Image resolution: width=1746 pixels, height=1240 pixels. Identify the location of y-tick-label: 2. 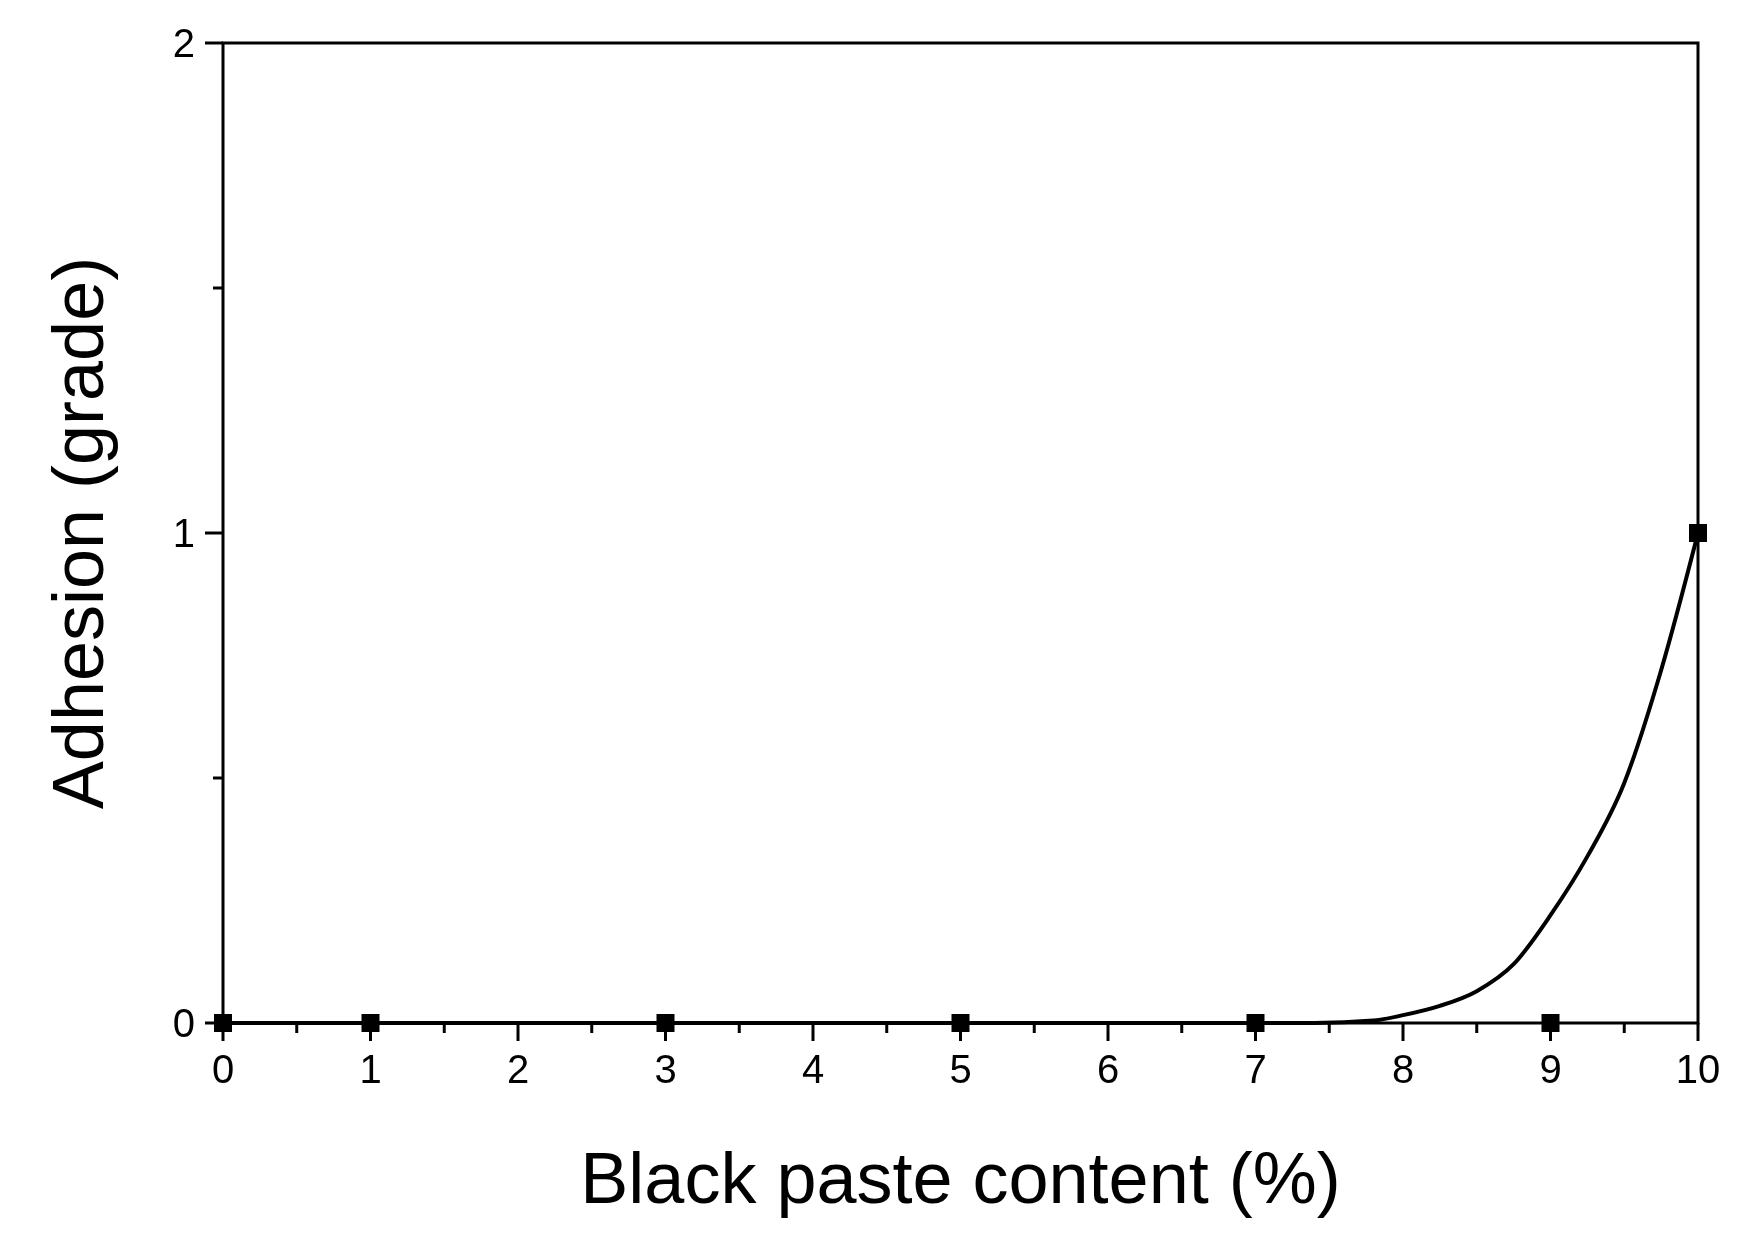
(183, 43).